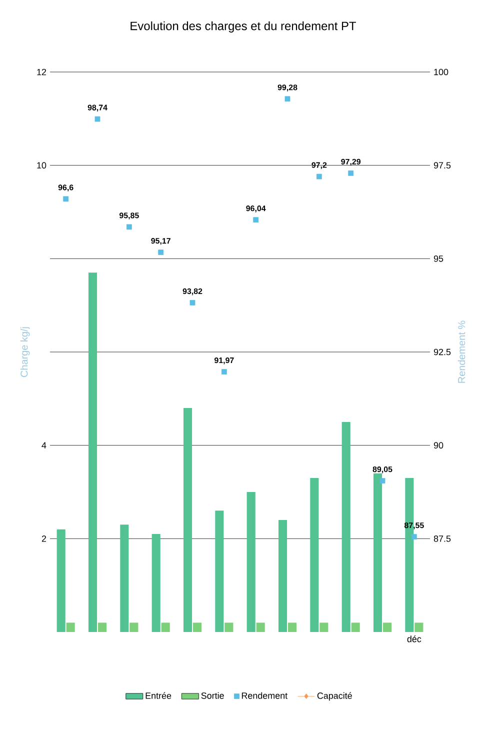 This screenshot has height=742, width=486. Describe the element at coordinates (243, 27) in the screenshot. I see `chart-title: Evolution des charges et du rendement PT` at that location.